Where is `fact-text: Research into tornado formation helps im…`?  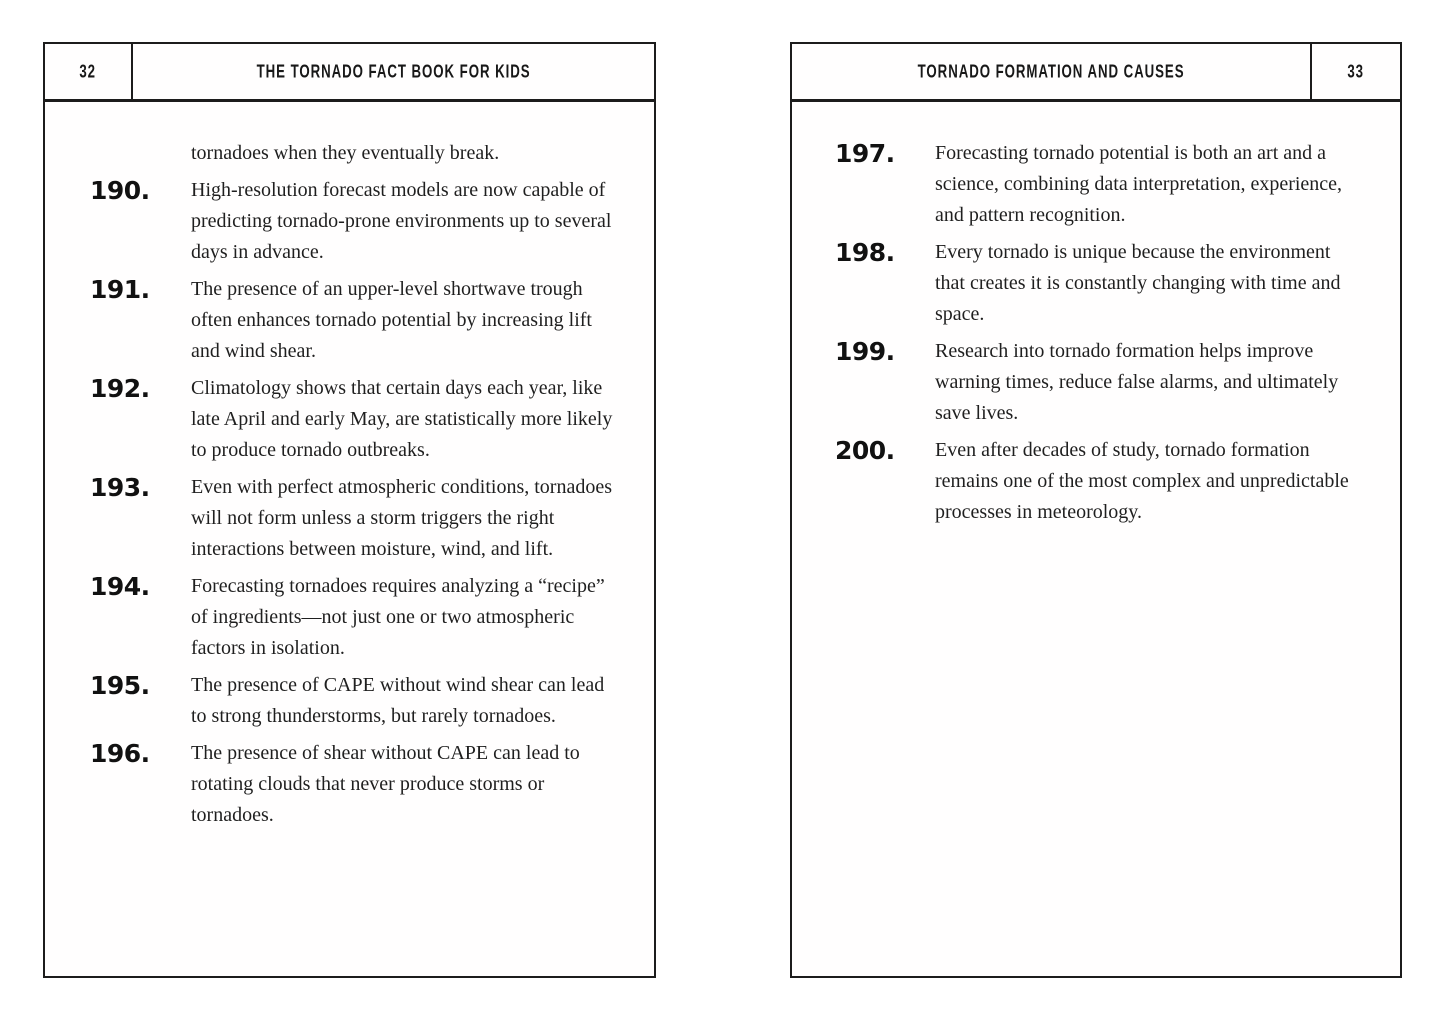 fact-text: Research into tornado formation helps im… is located at coordinates (1137, 382).